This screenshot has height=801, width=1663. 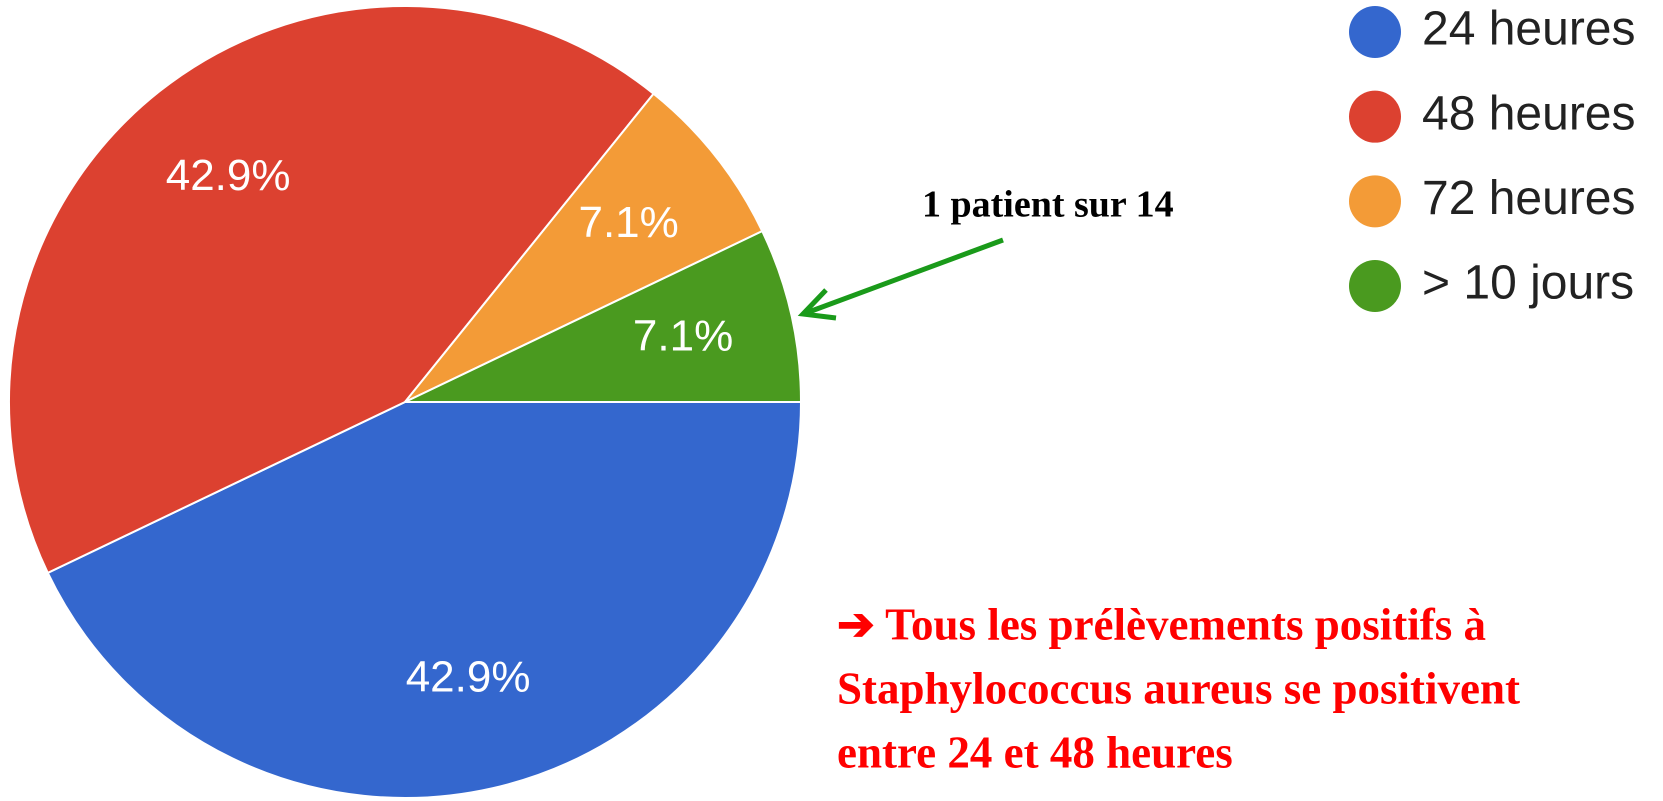 I want to click on legend-label: > 10 jours, so click(x=1528, y=283).